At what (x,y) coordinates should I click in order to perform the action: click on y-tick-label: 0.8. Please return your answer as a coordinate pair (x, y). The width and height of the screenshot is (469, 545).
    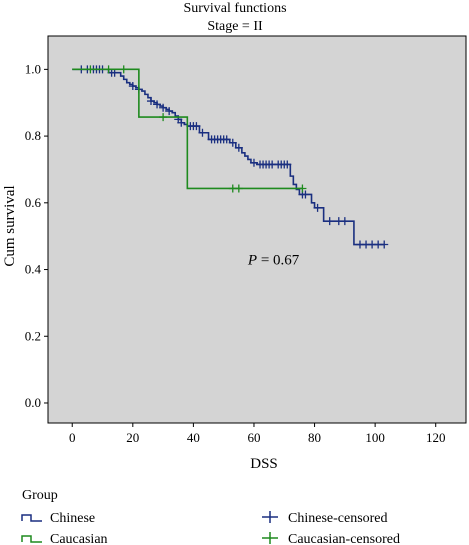
    Looking at the image, I should click on (33, 135).